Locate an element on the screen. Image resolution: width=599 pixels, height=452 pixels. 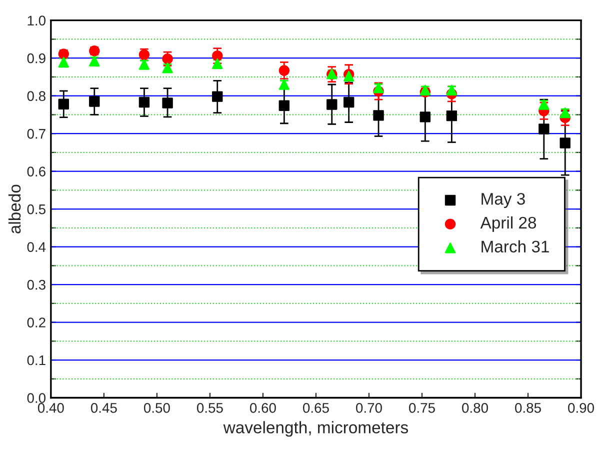
x-tick-label: 0.60 is located at coordinates (263, 407).